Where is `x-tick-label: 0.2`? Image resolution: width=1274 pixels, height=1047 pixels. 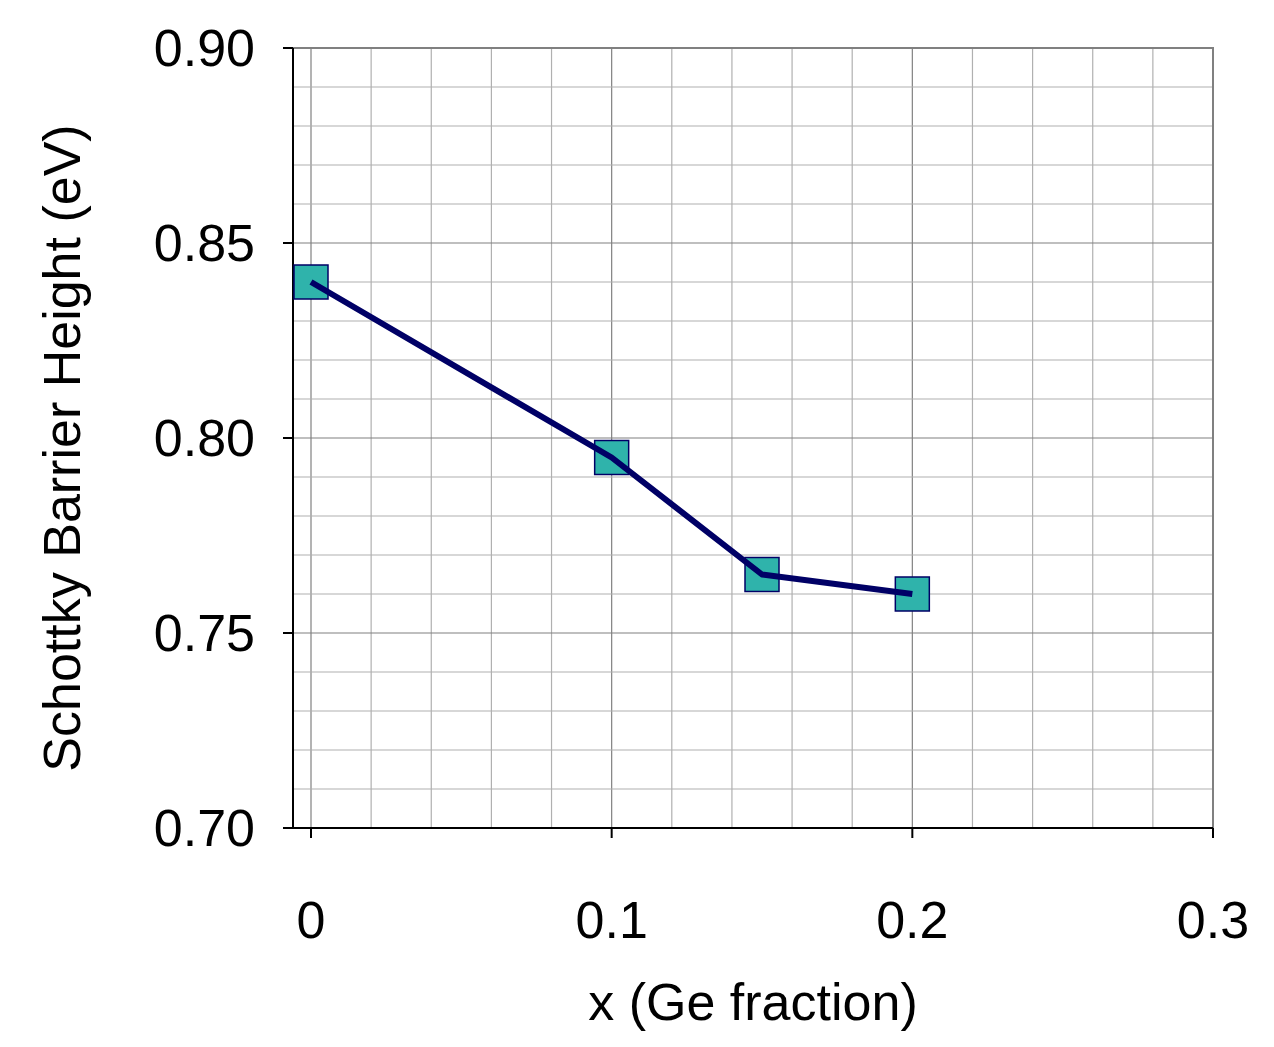 x-tick-label: 0.2 is located at coordinates (912, 920).